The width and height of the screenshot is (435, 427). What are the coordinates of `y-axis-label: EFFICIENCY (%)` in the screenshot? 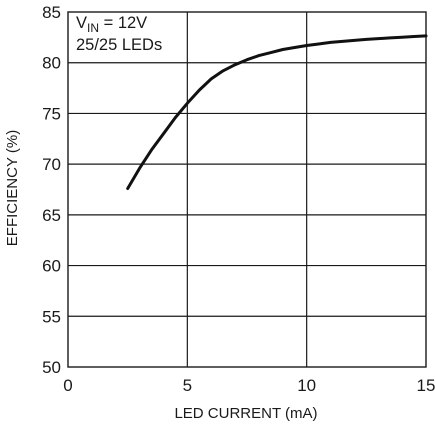 It's located at (12, 188).